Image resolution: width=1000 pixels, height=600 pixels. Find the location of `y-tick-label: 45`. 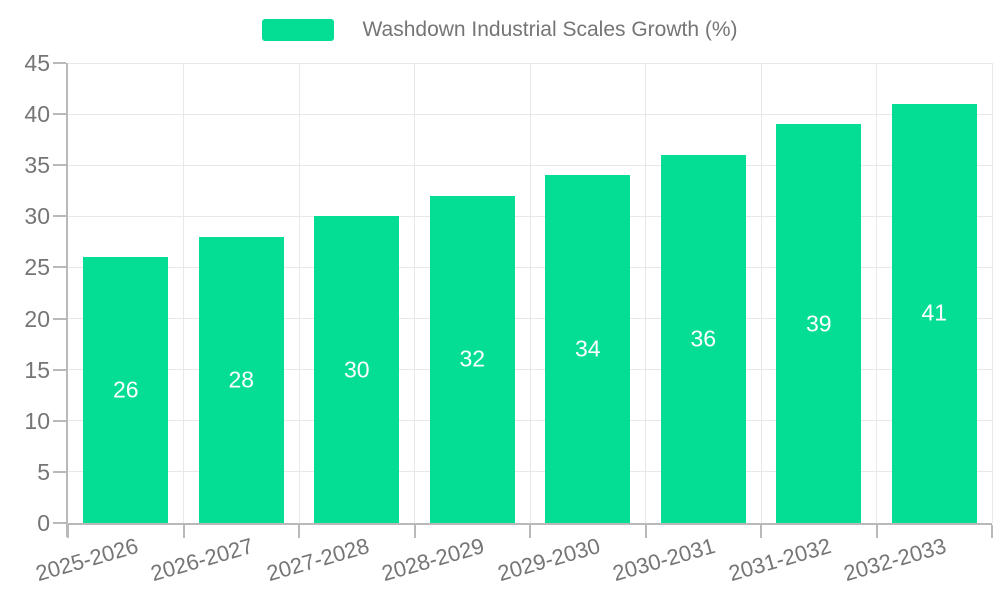

y-tick-label: 45 is located at coordinates (37, 63).